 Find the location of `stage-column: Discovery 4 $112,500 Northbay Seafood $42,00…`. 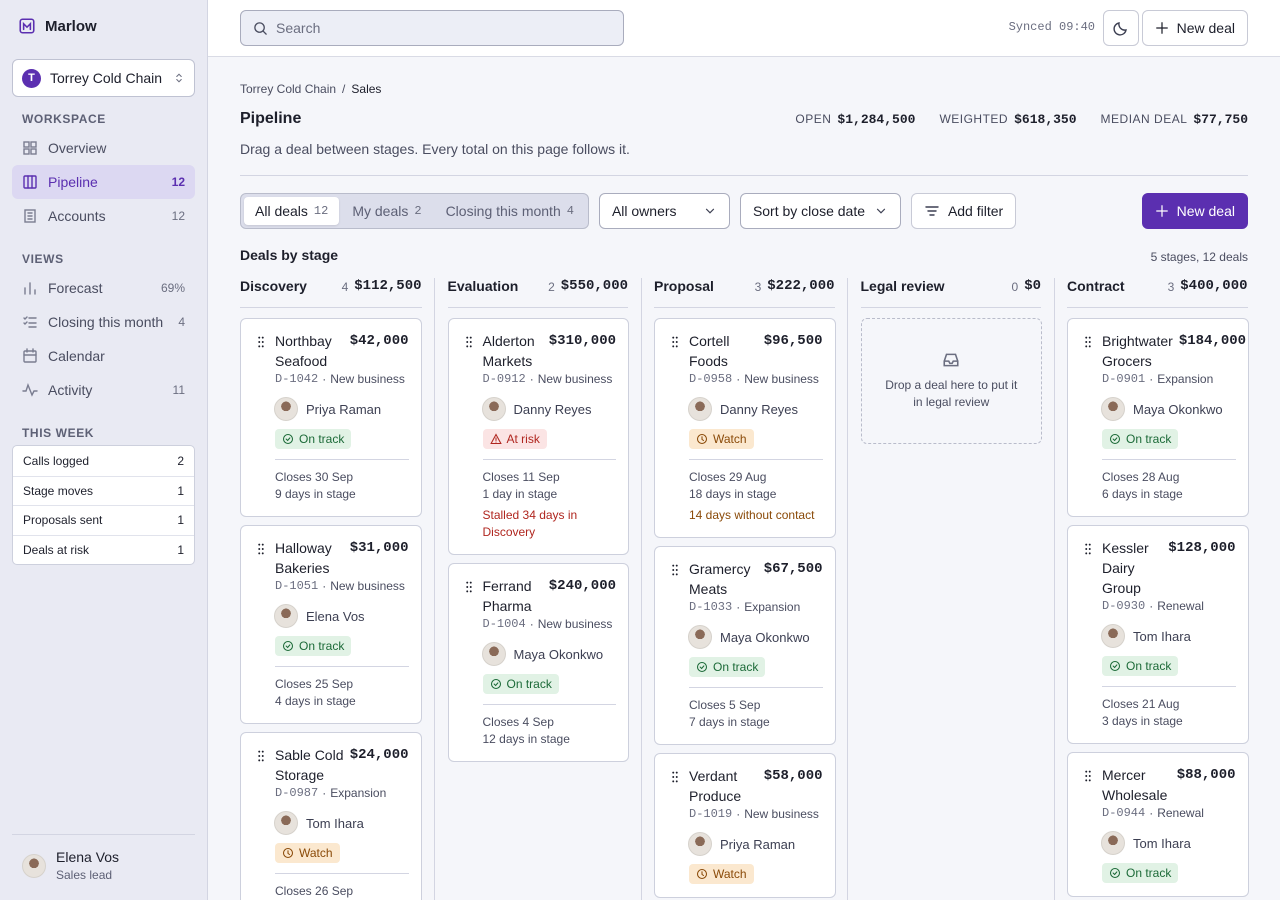

stage-column: Discovery 4 $112,500 Northbay Seafood $42,00… is located at coordinates (331, 589).